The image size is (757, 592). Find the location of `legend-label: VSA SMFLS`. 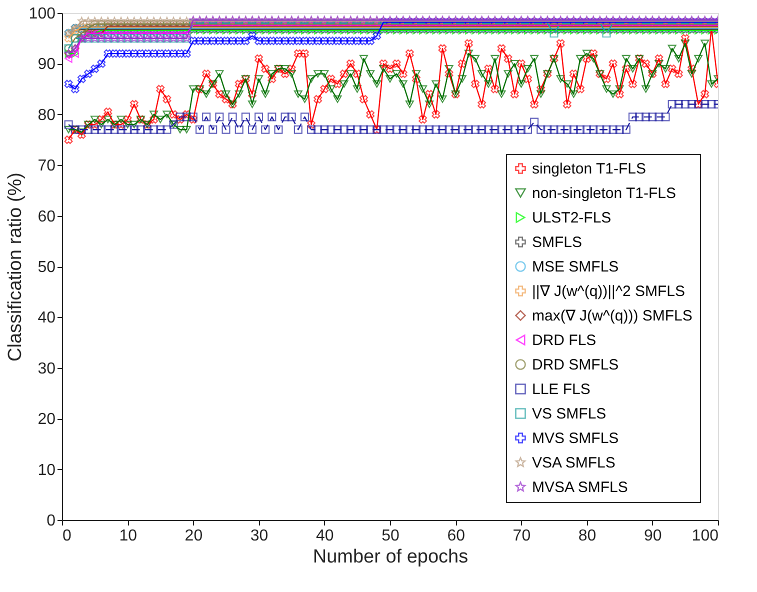

legend-label: VSA SMFLS is located at coordinates (574, 463).